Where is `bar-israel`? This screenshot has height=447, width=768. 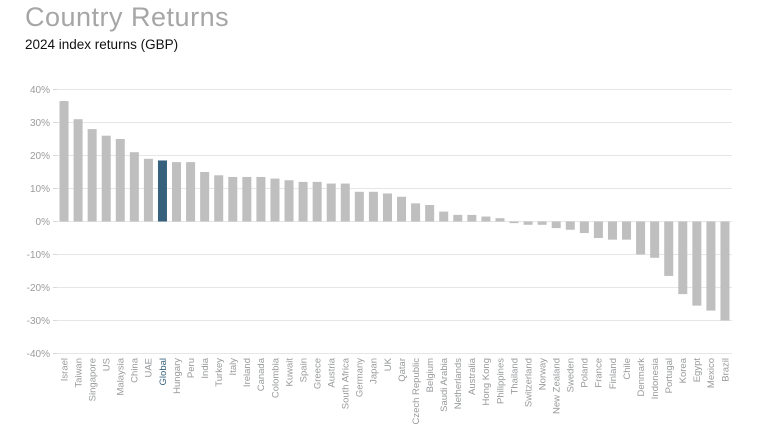
bar-israel is located at coordinates (64, 161).